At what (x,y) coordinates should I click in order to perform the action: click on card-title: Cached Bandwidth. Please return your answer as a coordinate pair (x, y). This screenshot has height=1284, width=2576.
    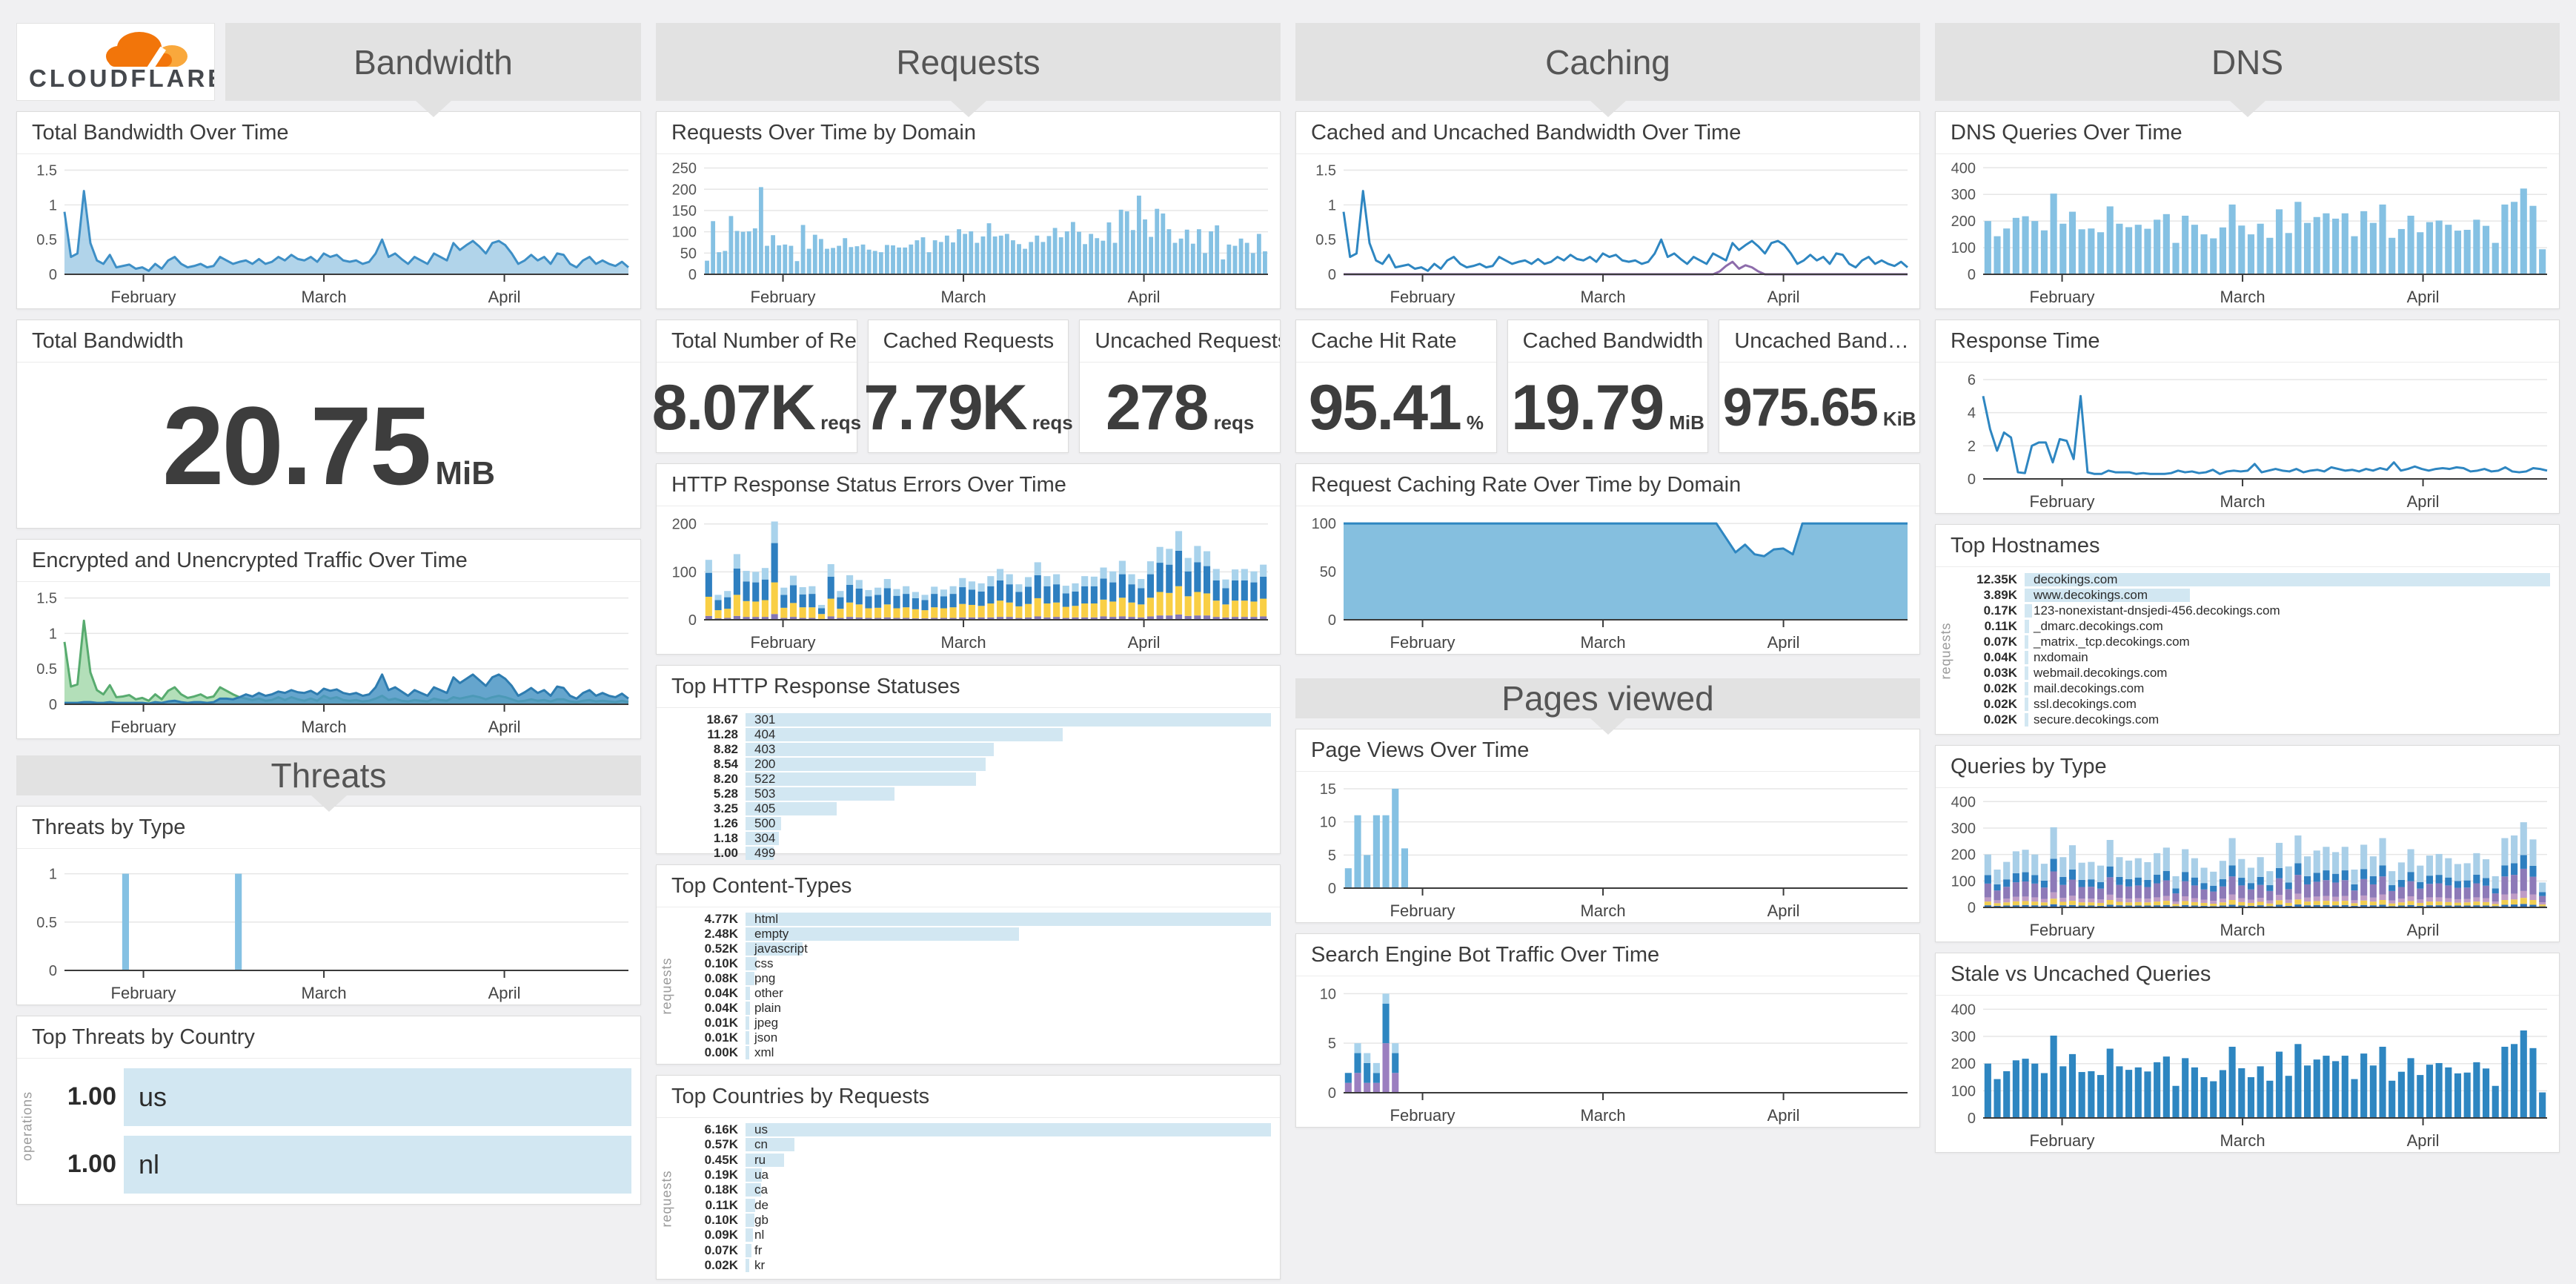
    Looking at the image, I should click on (1607, 341).